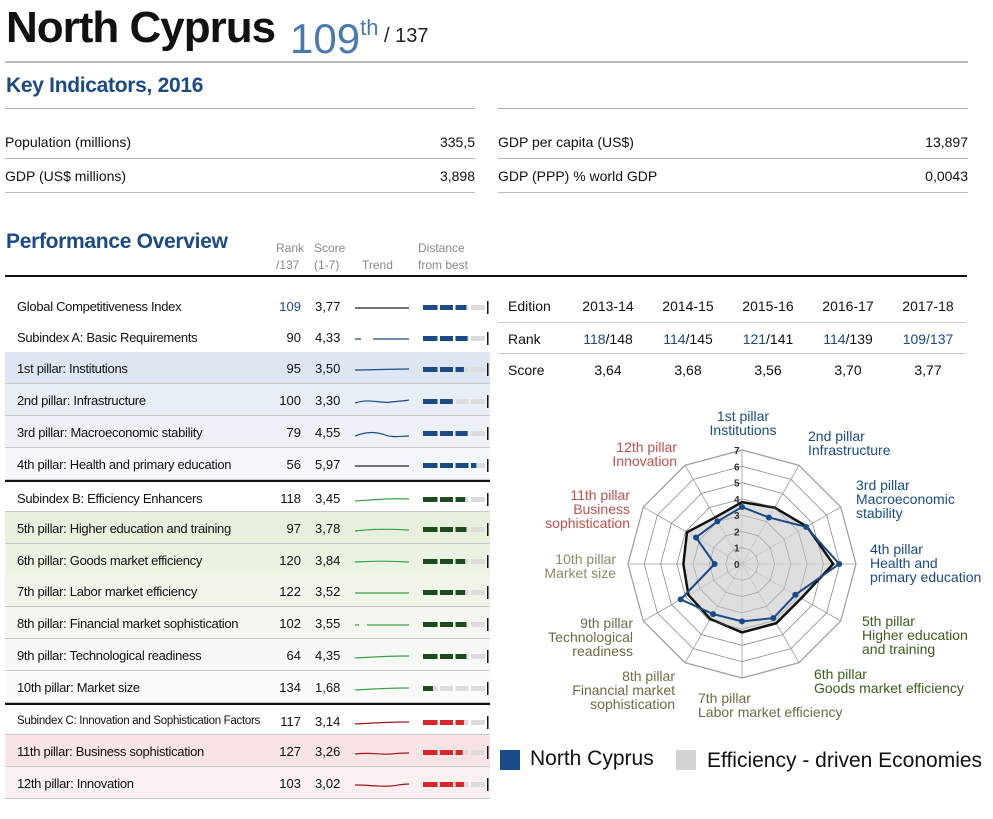 The image size is (993, 819). I want to click on radar-scale-label: 1, so click(737, 549).